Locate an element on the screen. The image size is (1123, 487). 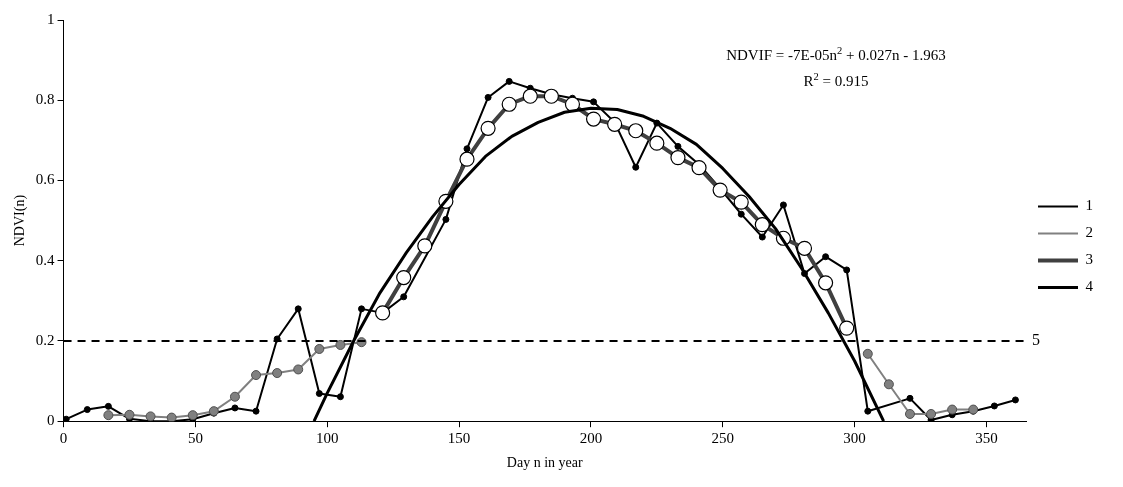
x-tick-label: 300 is located at coordinates (854, 438).